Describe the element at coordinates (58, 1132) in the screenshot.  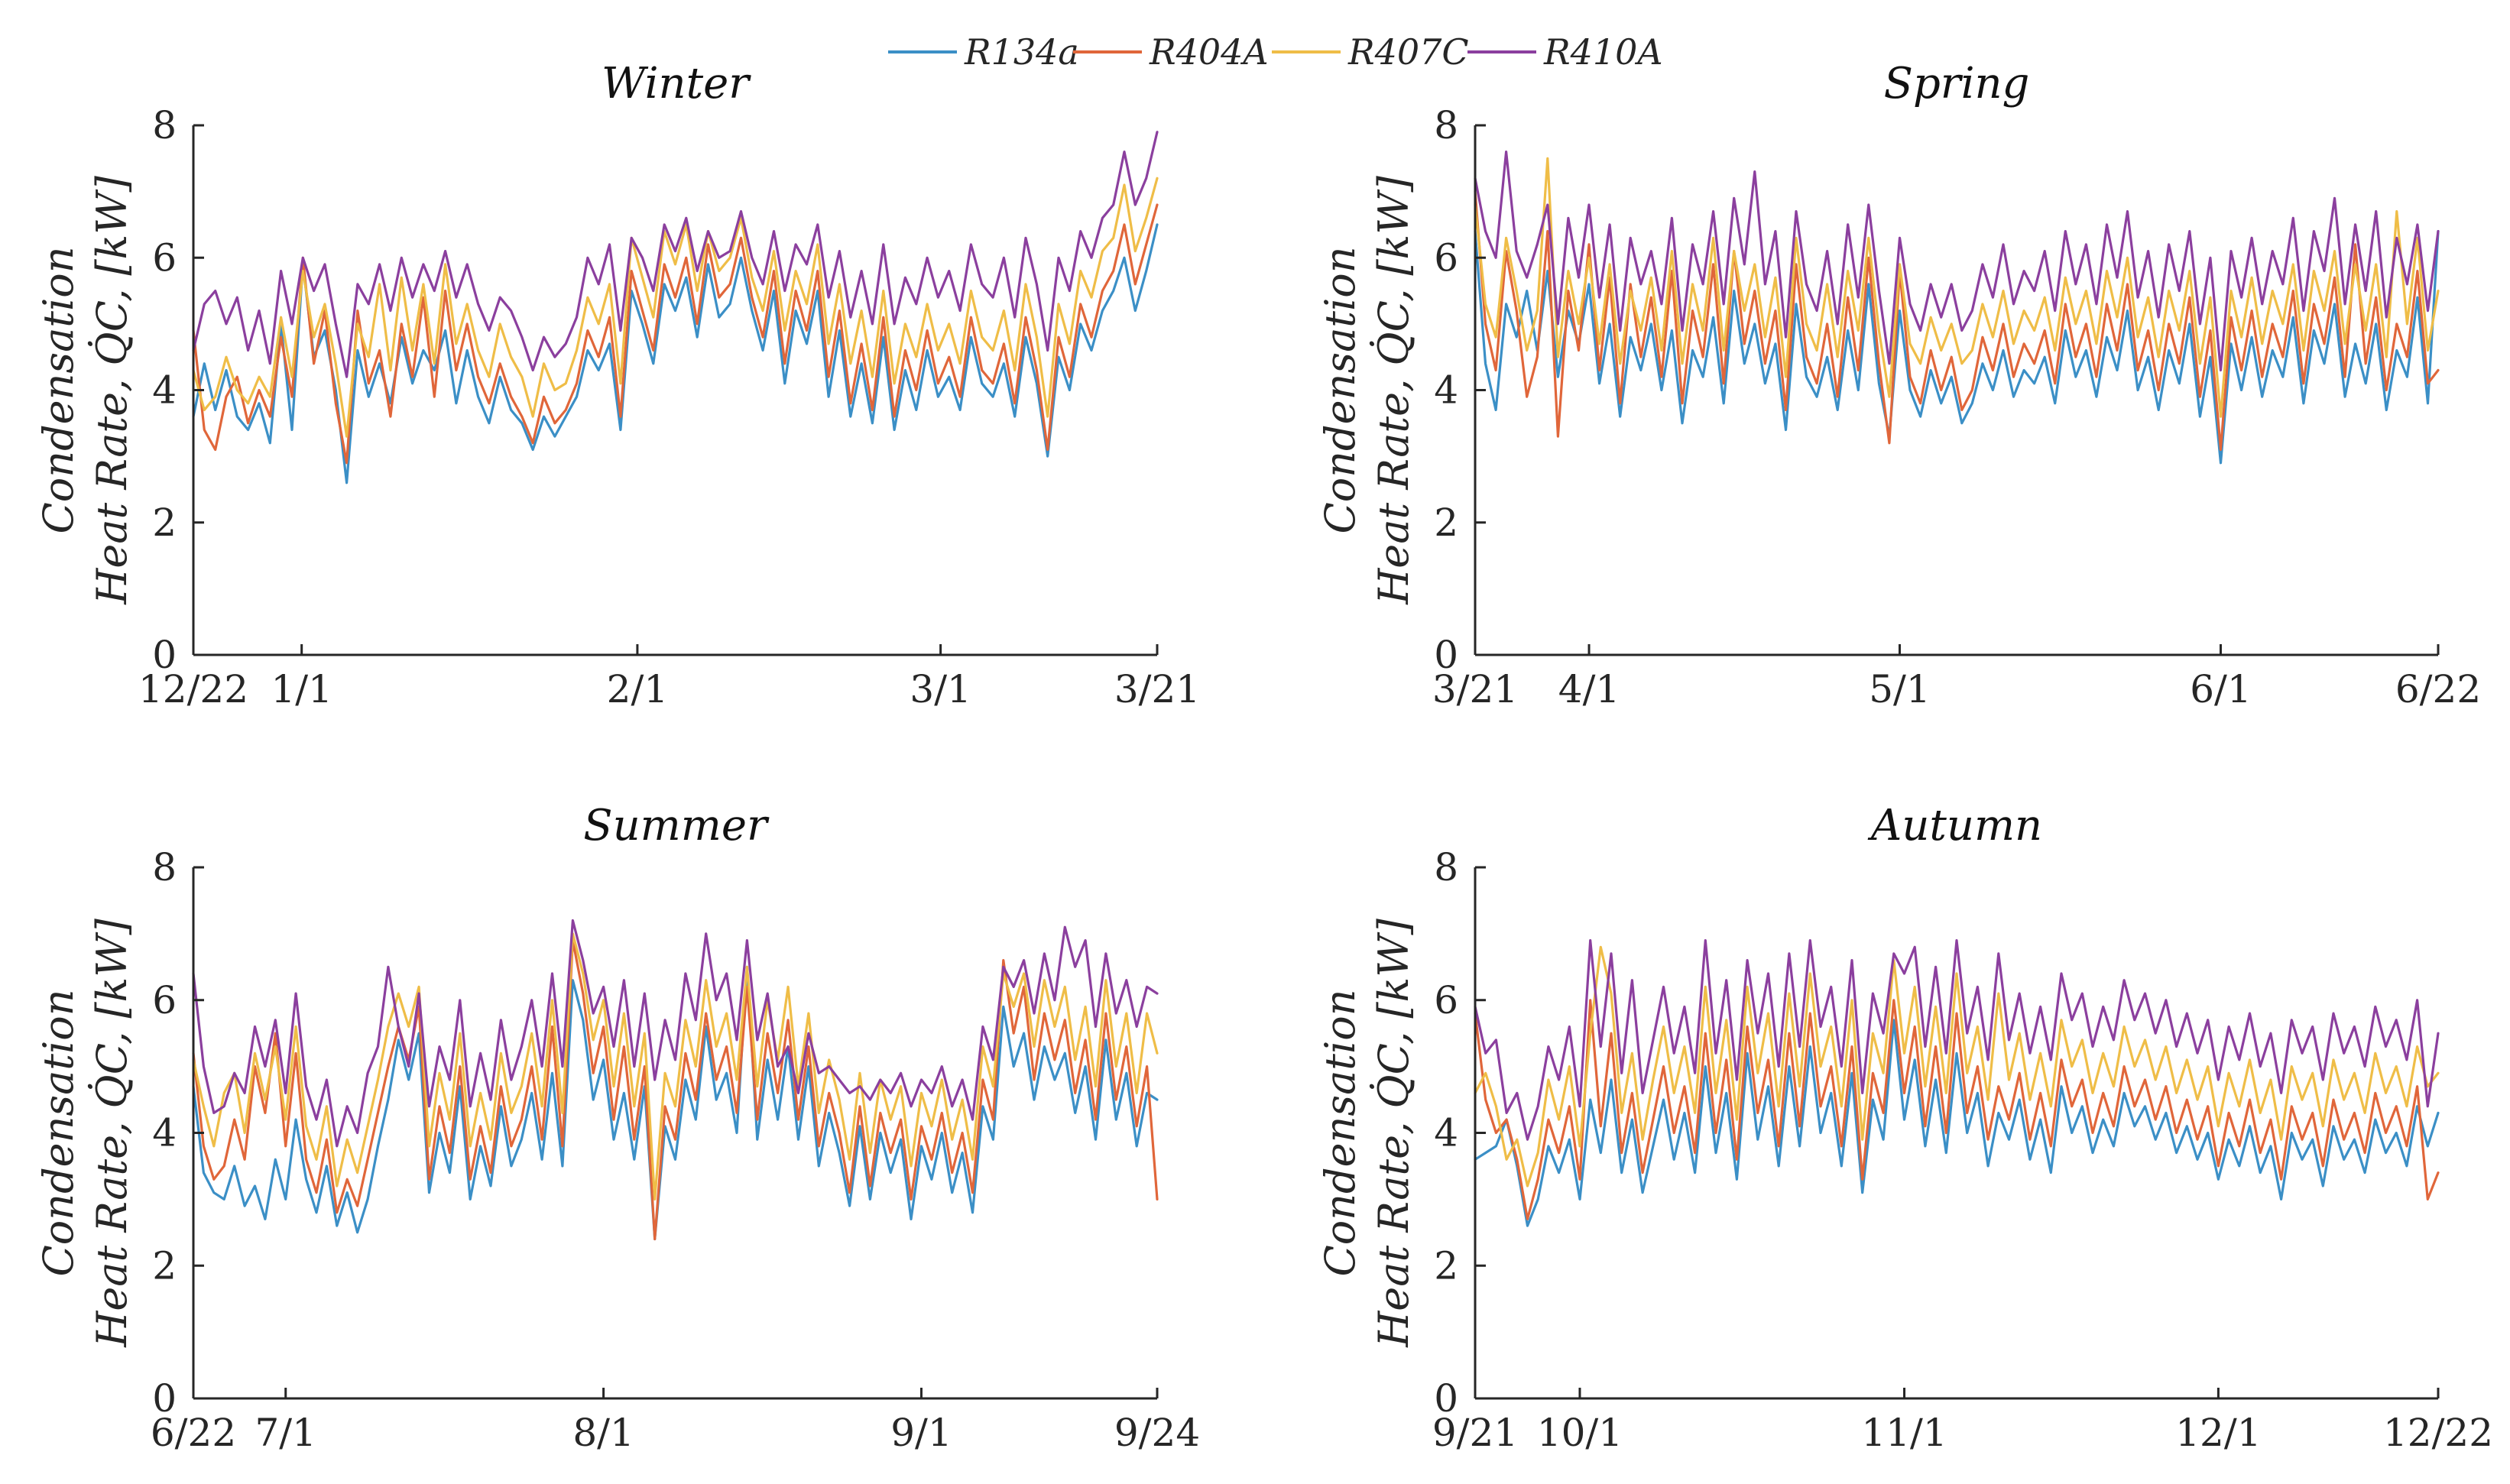
I see `y-axis-label-line1-summer: Condensation` at that location.